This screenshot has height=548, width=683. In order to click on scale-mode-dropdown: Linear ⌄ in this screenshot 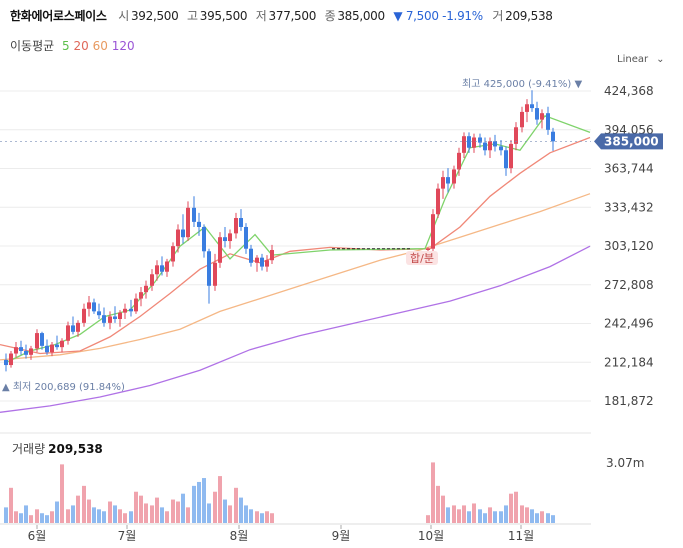, I will do `click(640, 58)`.